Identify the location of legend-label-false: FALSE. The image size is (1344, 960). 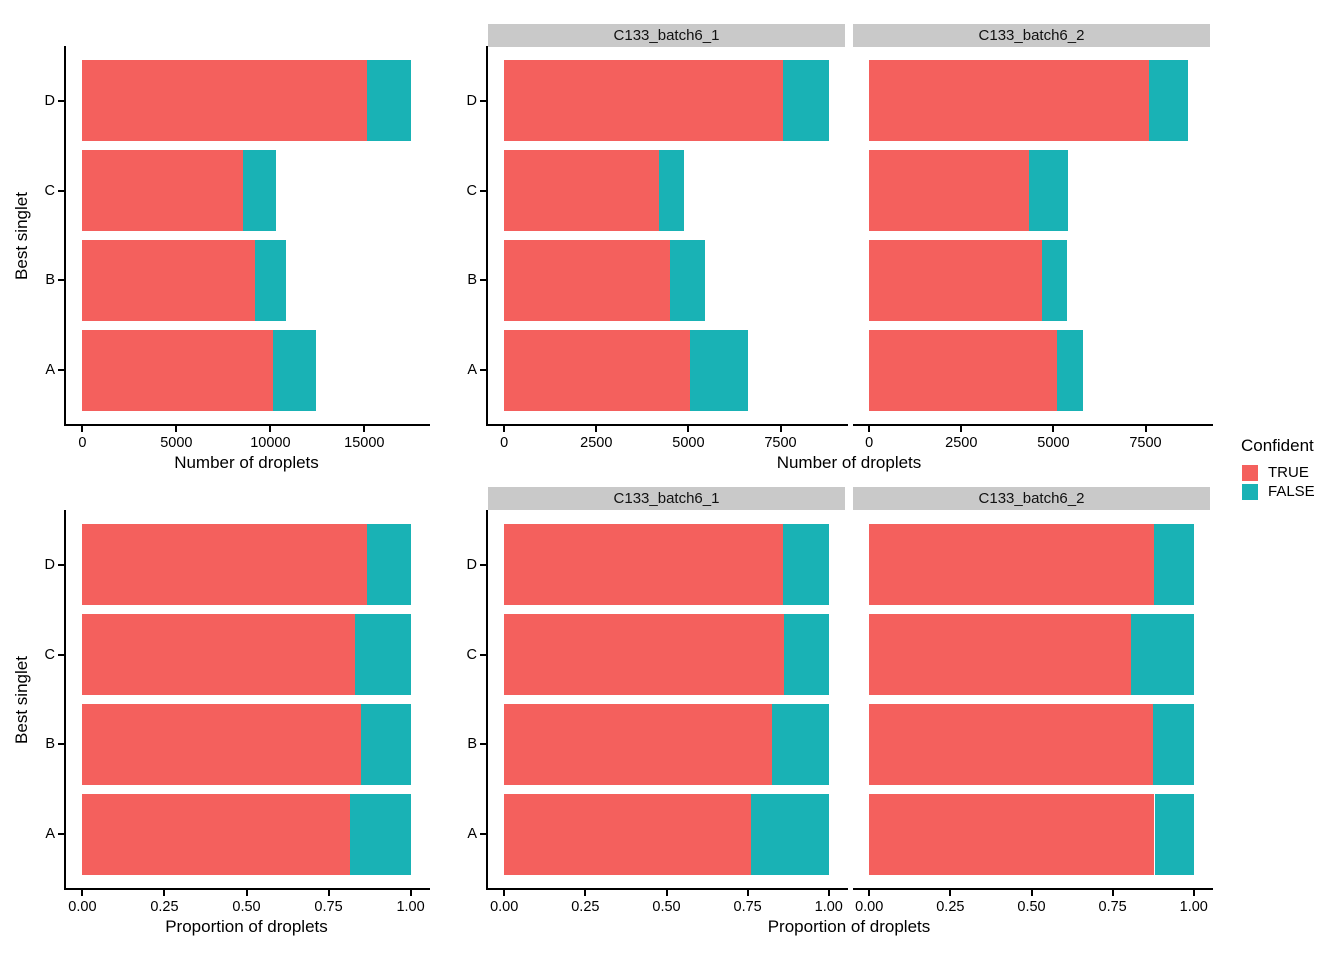
(1291, 491).